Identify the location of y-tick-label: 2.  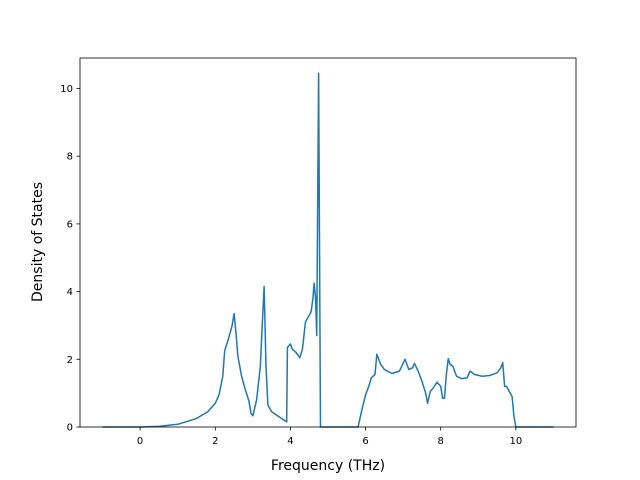
(70, 360).